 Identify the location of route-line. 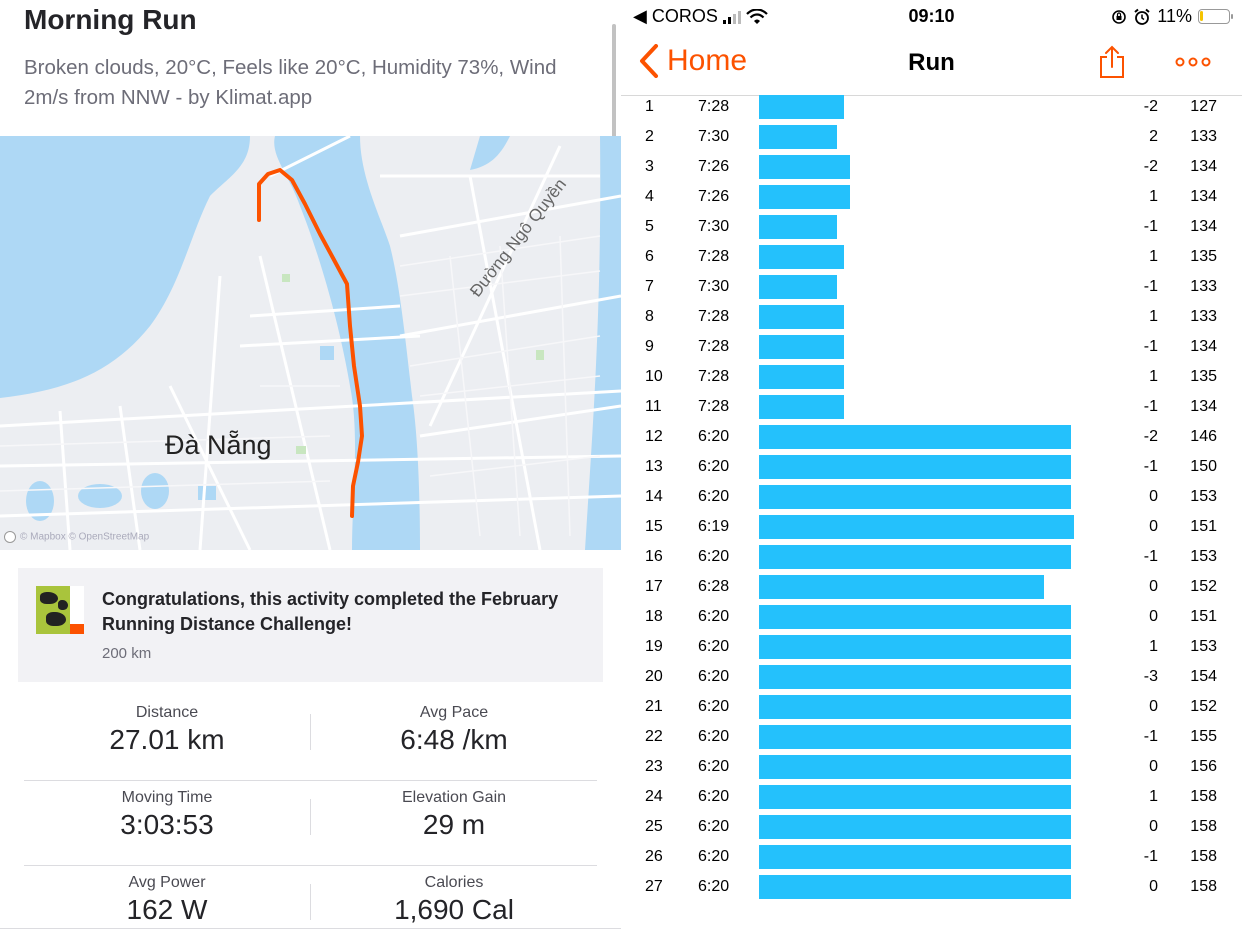
(310, 343).